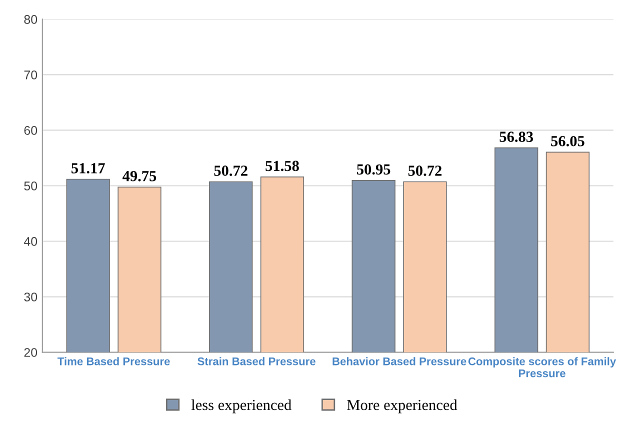 The image size is (624, 427). I want to click on y-tick-label: 30, so click(31, 297).